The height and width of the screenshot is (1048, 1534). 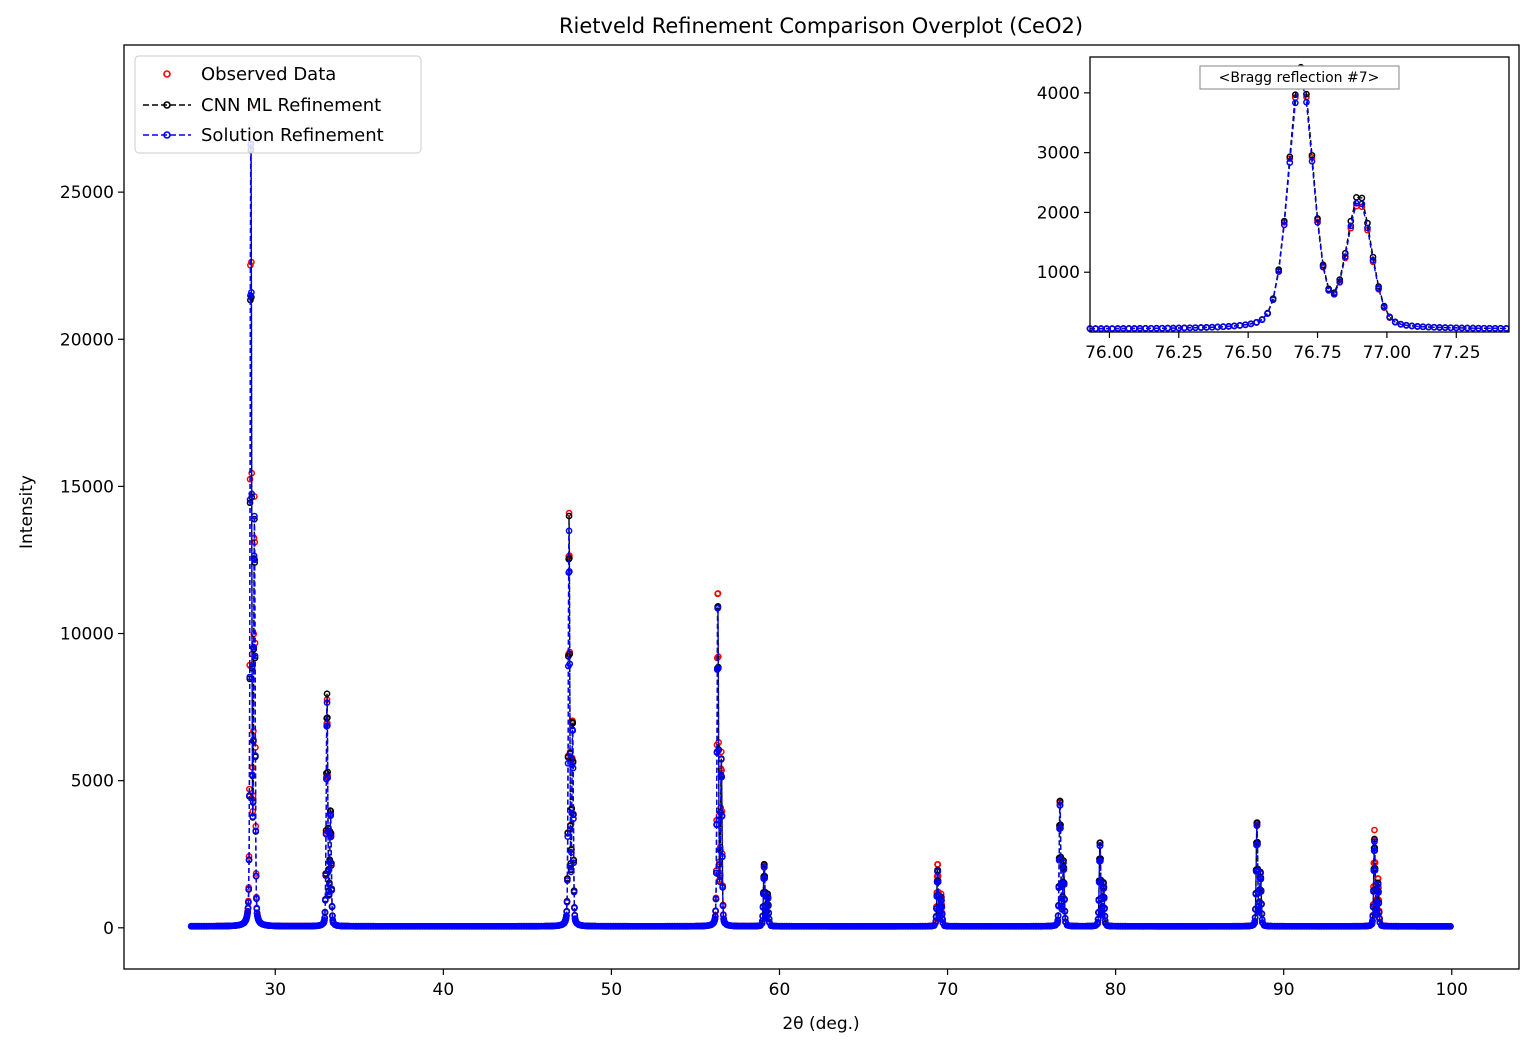 What do you see at coordinates (167, 105) in the screenshot?
I see `legend-marker-cnn` at bounding box center [167, 105].